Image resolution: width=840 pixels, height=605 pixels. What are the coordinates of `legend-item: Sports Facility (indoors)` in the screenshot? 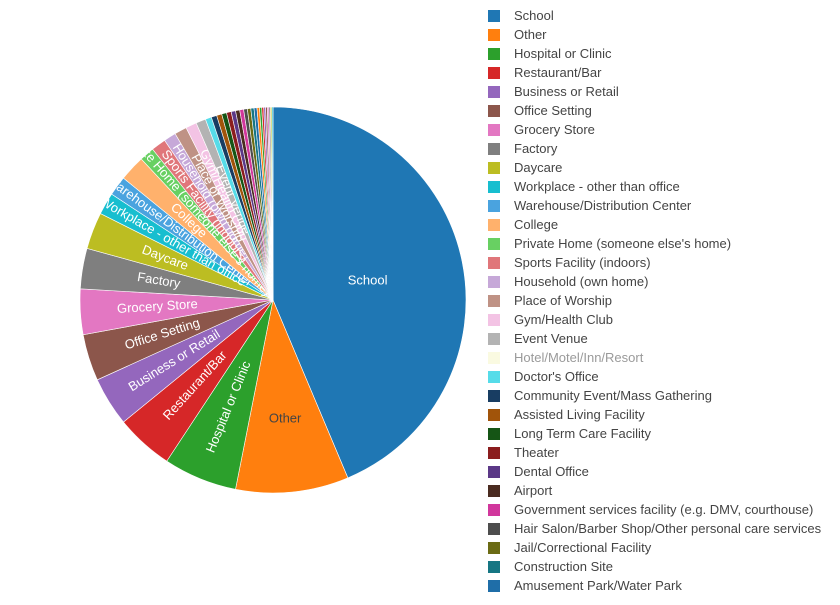 It's located at (565, 262).